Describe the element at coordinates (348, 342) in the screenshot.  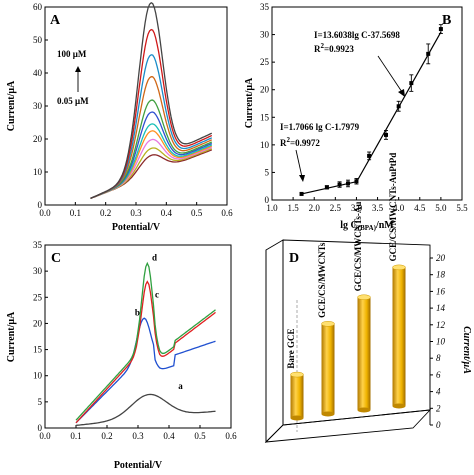
I see `panel-d-bars` at that location.